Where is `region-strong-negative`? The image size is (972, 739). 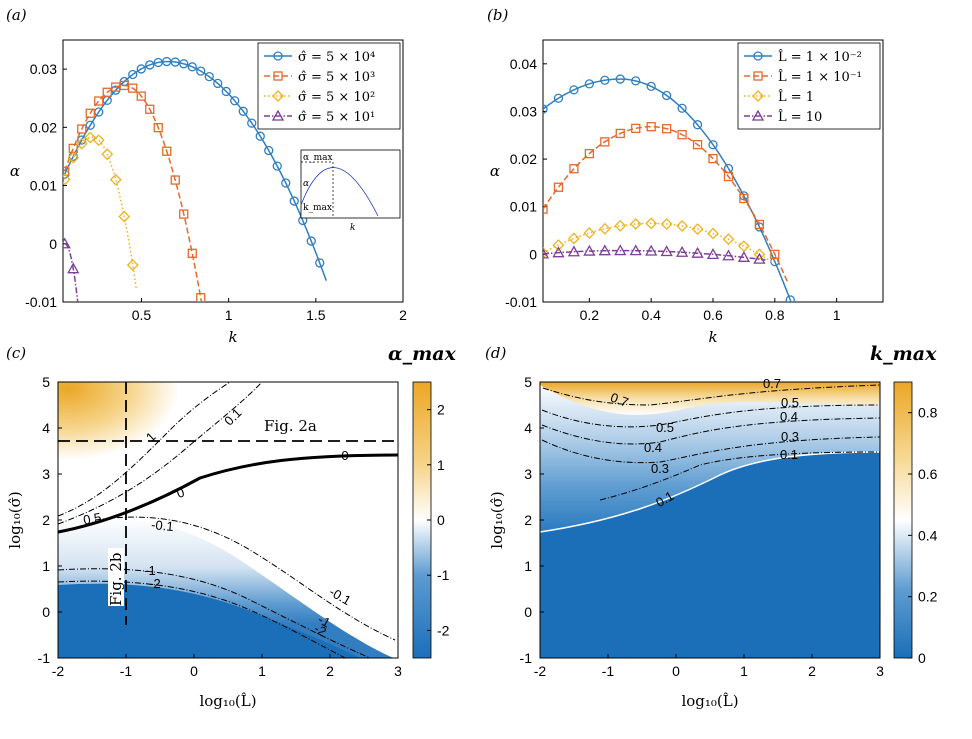 region-strong-negative is located at coordinates (209, 620).